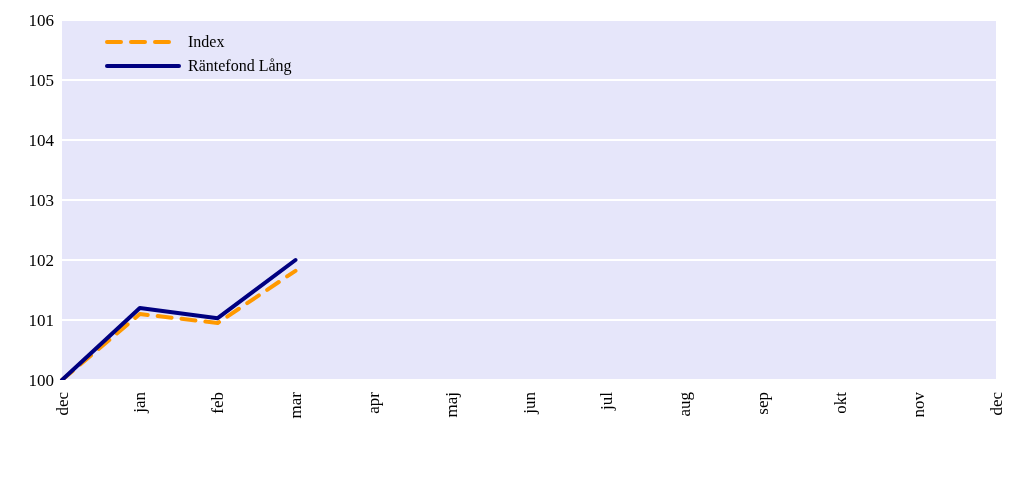 The image size is (1016, 478). Describe the element at coordinates (41, 81) in the screenshot. I see `y-tick-label: 10⁵` at that location.